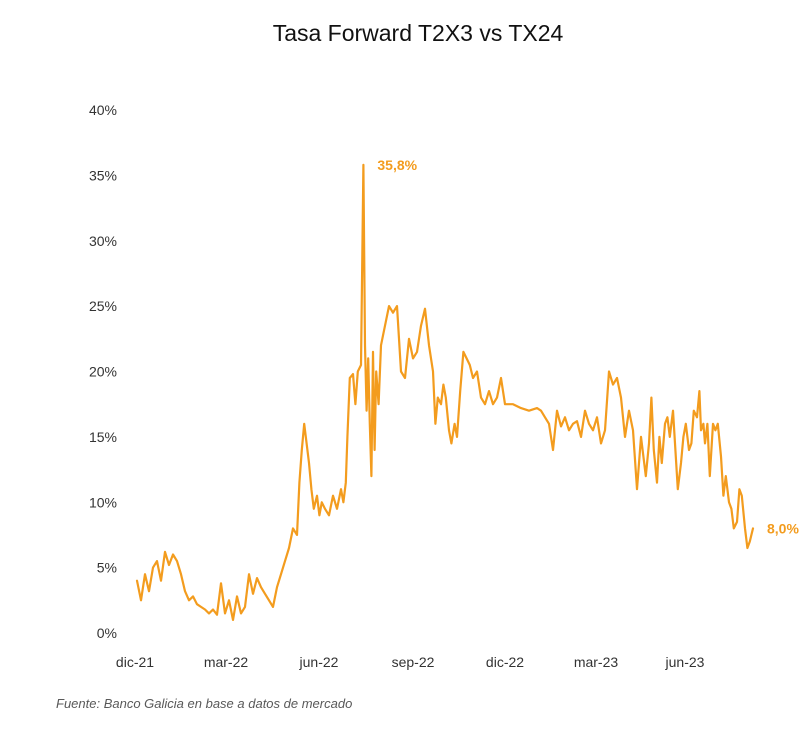  I want to click on x-tick-label: dic-22, so click(505, 662).